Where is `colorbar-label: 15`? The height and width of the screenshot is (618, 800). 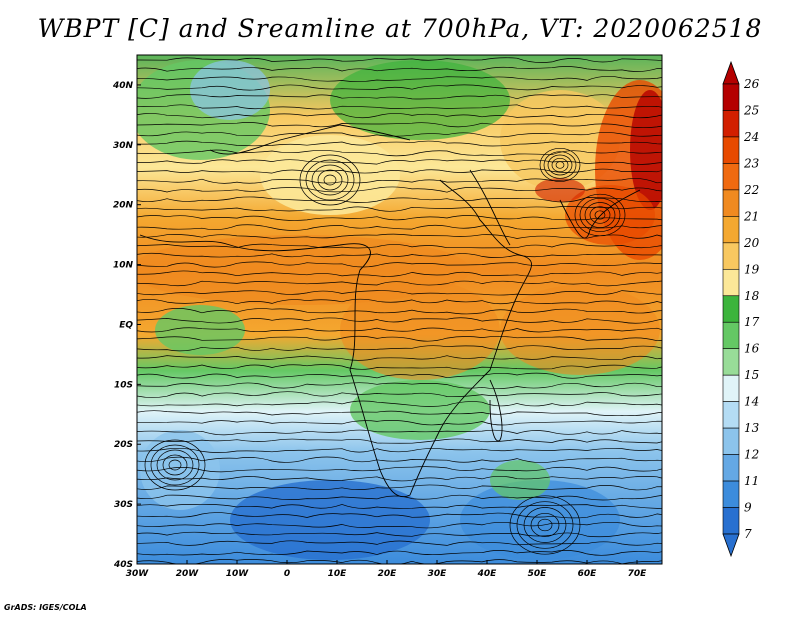
colorbar-label: 15 is located at coordinates (751, 375).